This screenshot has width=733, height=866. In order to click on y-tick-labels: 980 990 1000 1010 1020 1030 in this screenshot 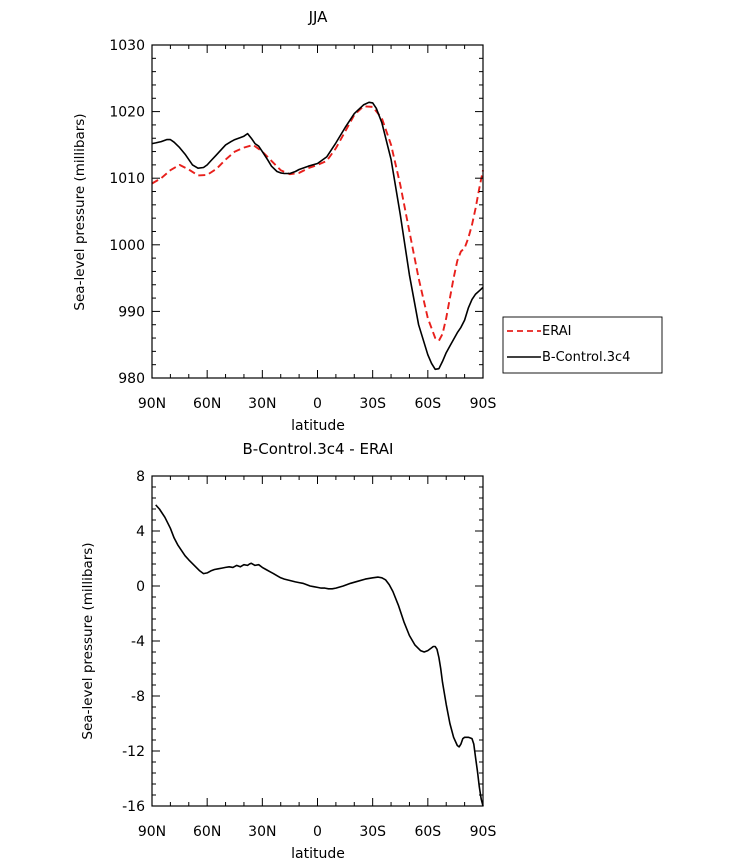, I will do `click(127, 212)`.